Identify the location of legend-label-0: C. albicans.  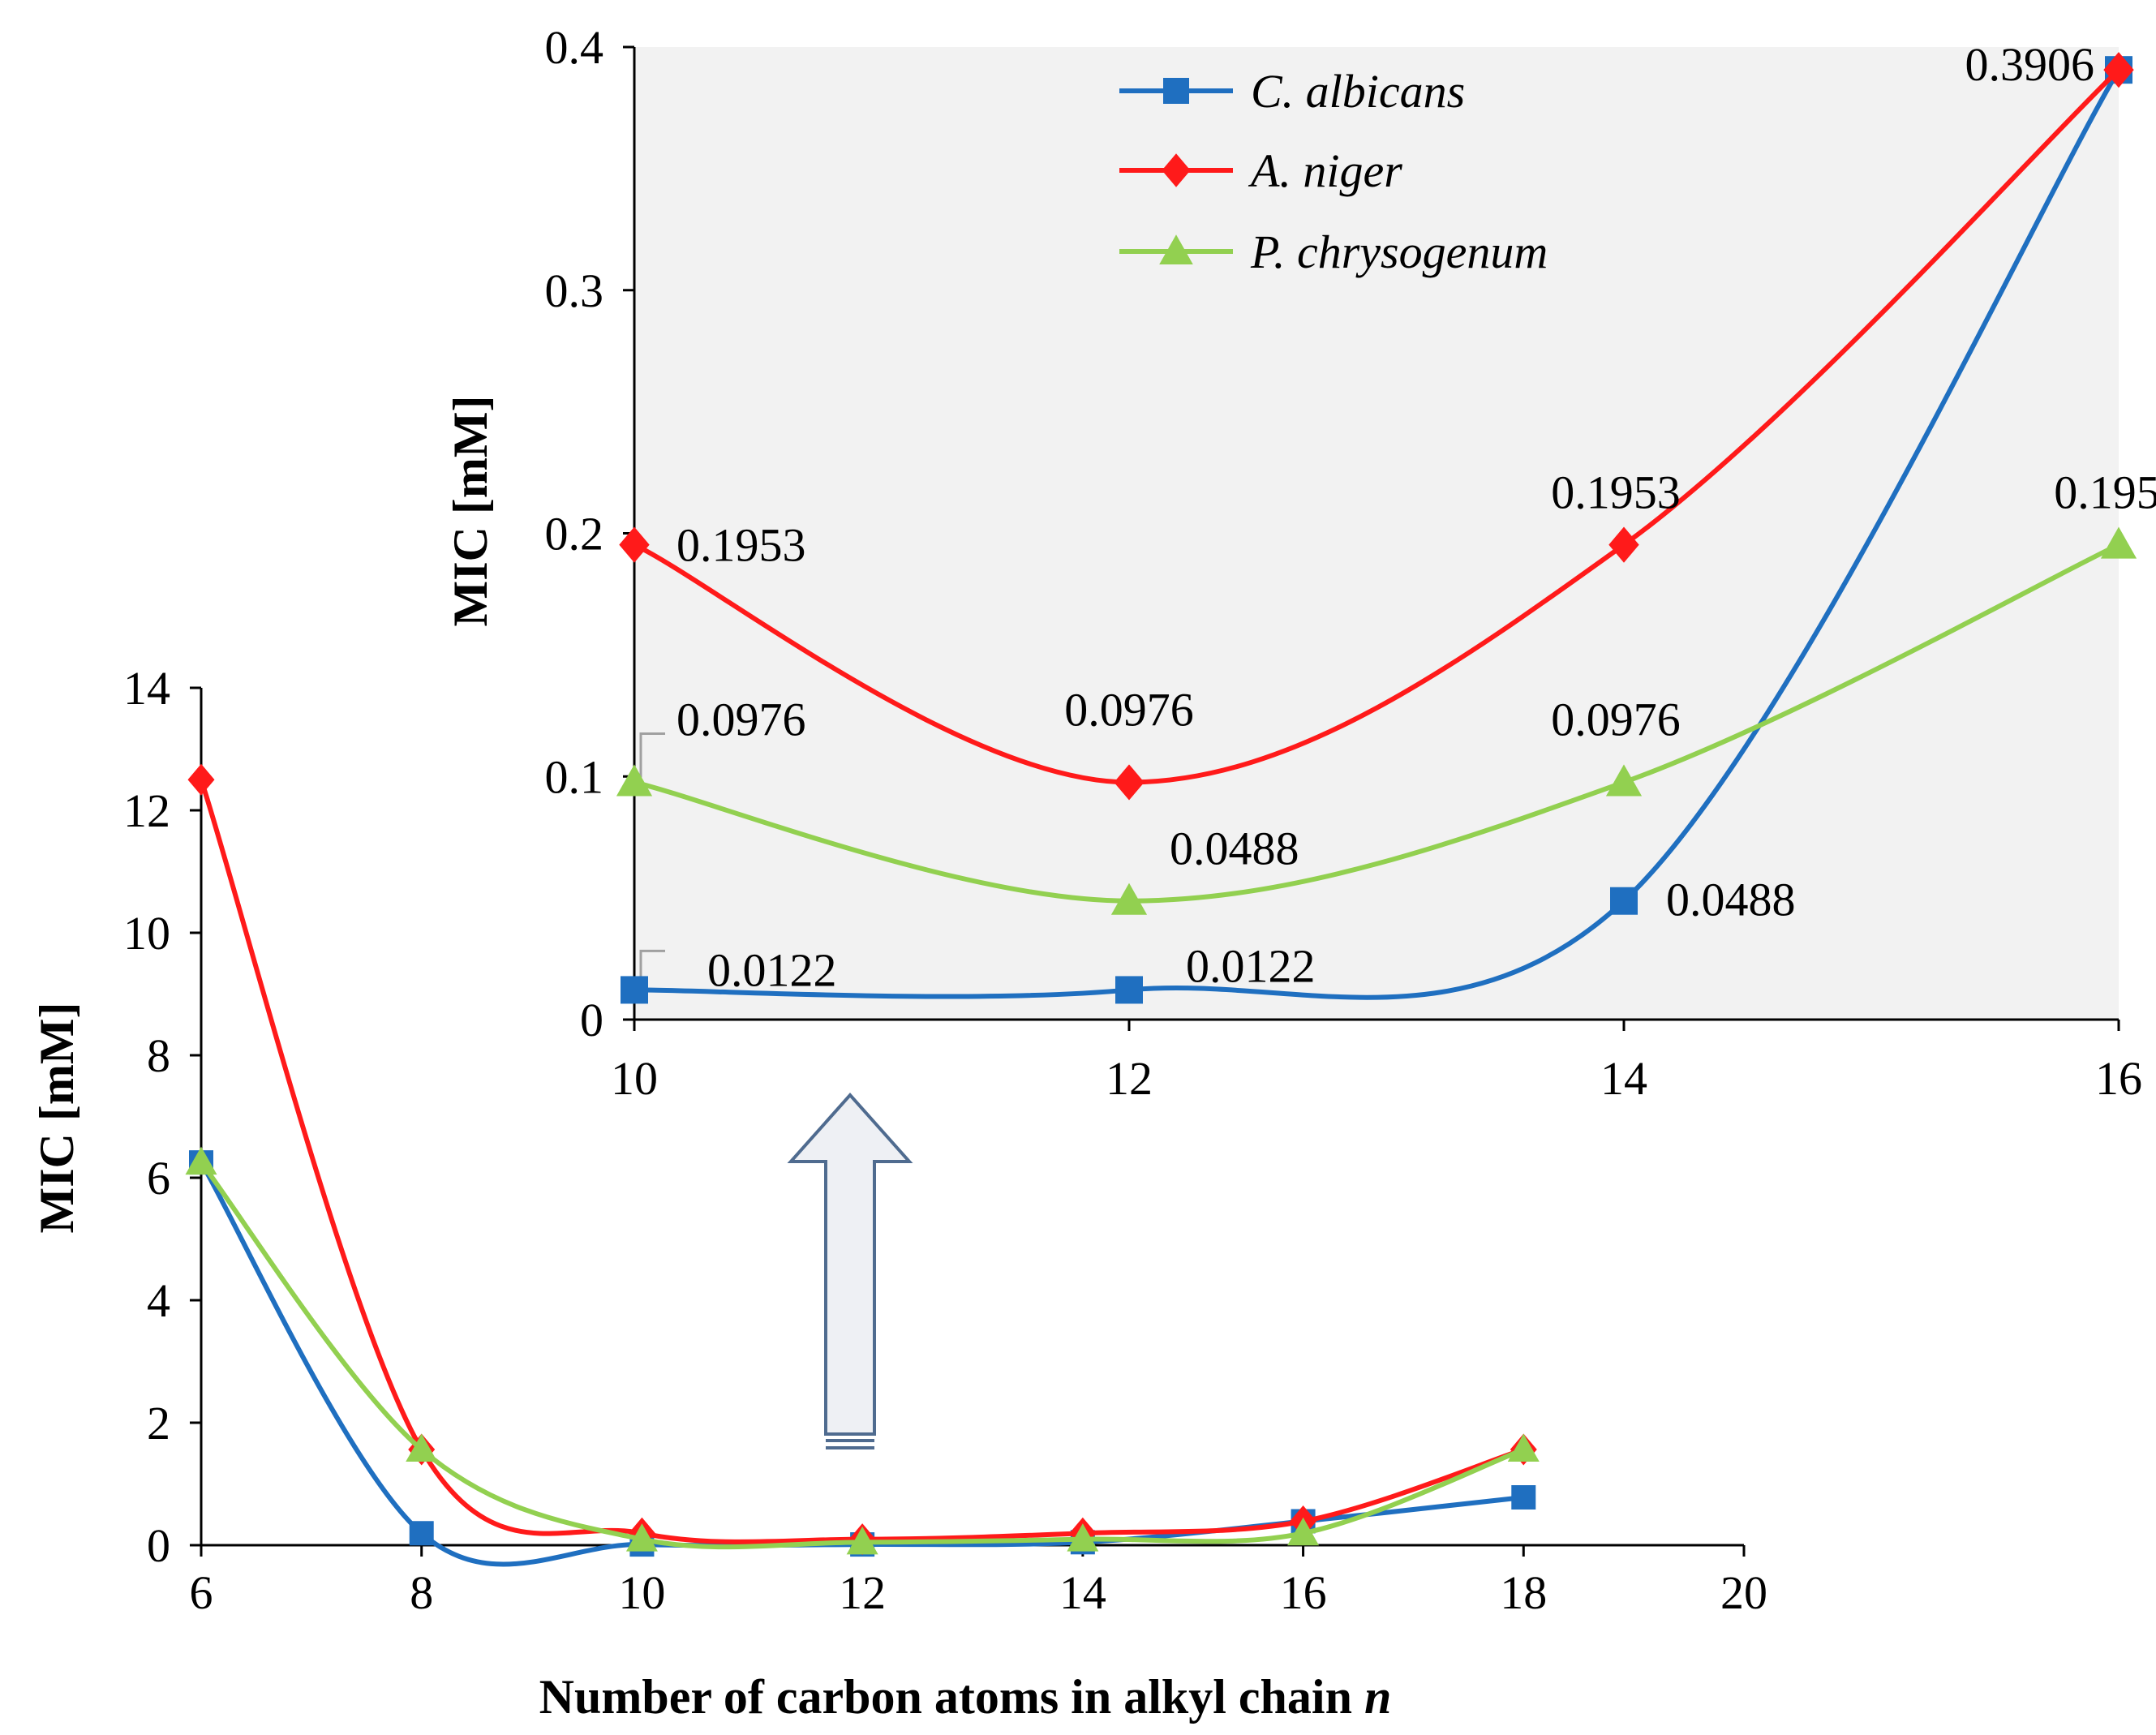
(1358, 92).